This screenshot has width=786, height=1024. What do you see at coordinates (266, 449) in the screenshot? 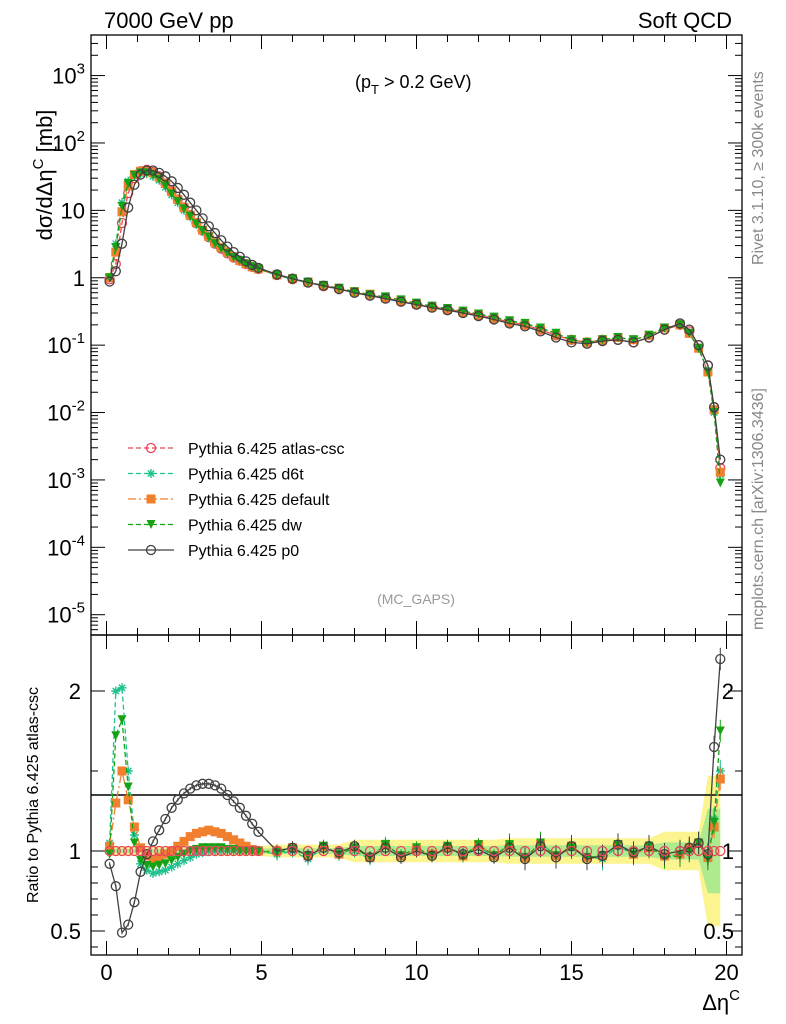
I see `legend-label: Pythia 6.425 atlas-csc` at bounding box center [266, 449].